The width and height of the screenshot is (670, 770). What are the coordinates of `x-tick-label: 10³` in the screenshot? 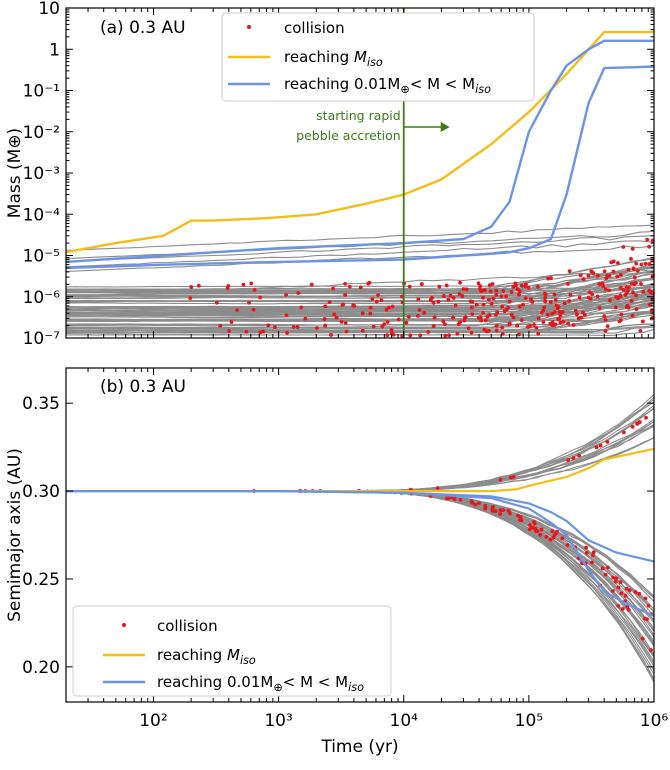 It's located at (278, 721).